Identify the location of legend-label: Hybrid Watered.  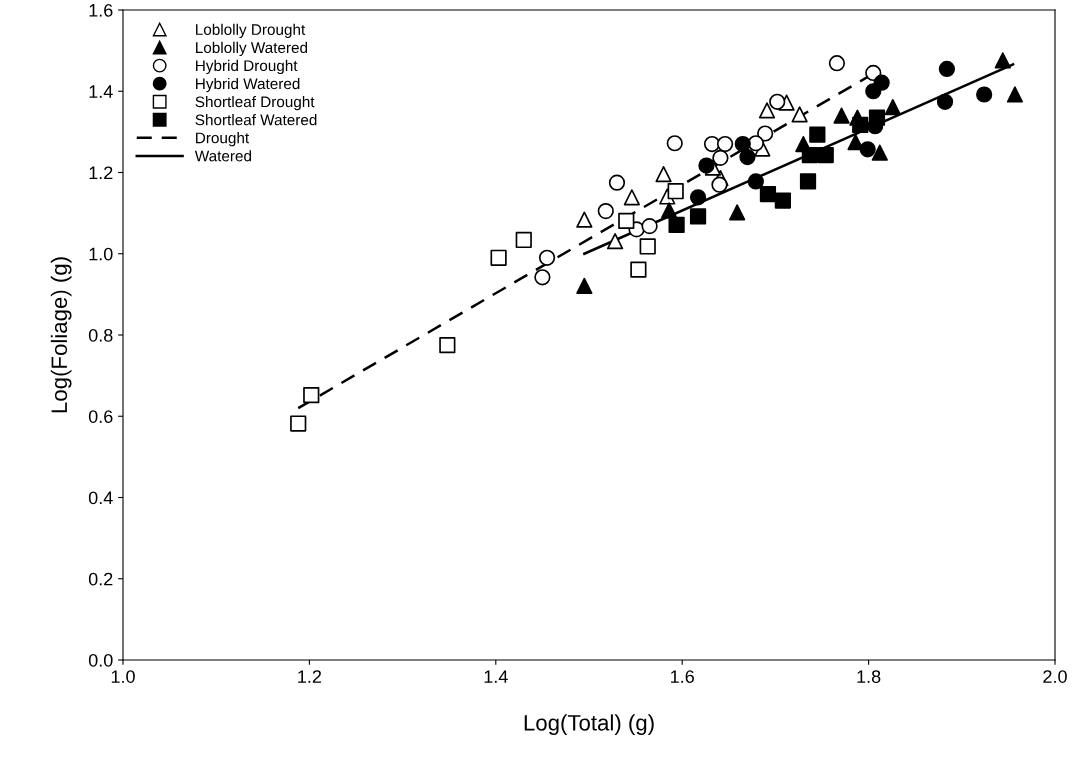
(248, 85).